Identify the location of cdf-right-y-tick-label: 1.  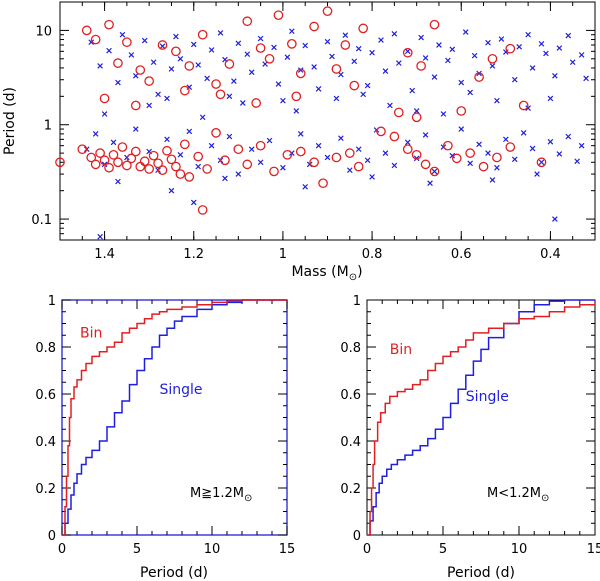
(357, 301).